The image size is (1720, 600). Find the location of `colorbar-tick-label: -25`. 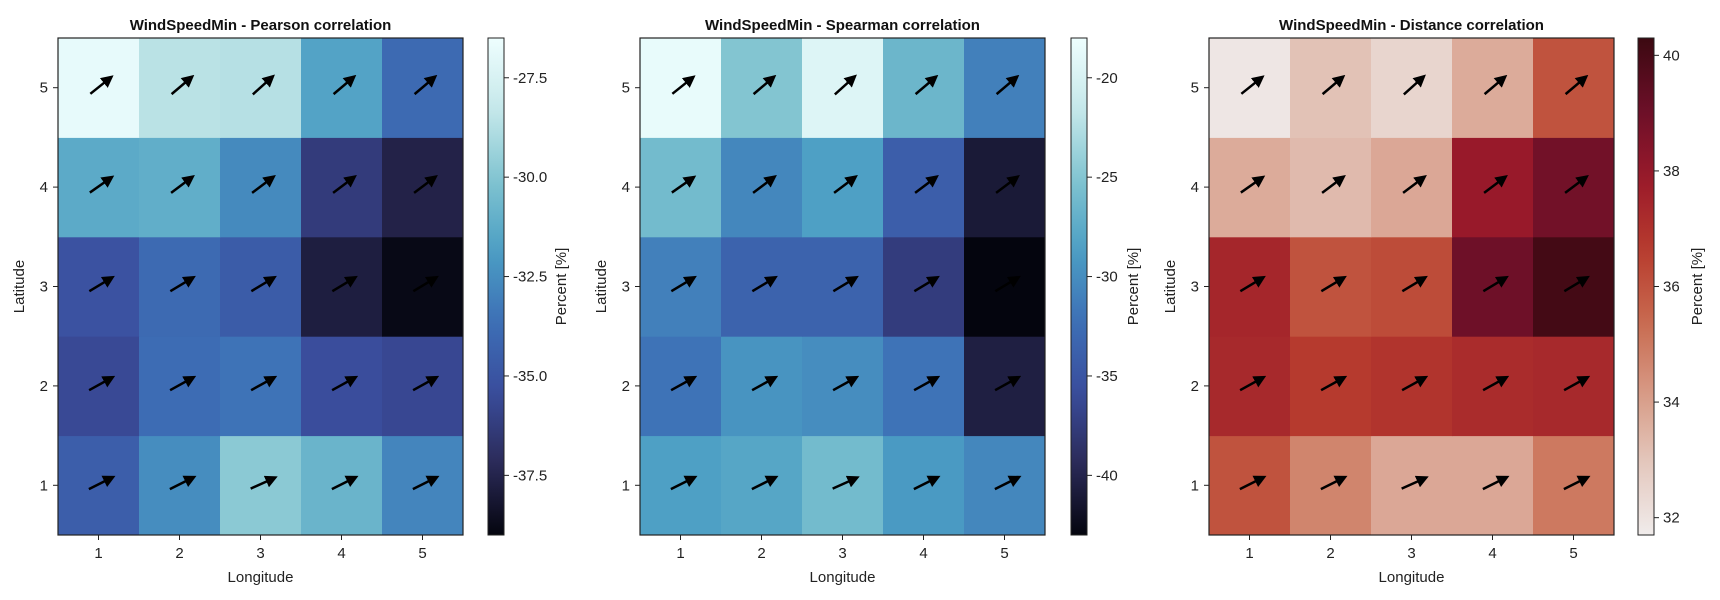

colorbar-tick-label: -25 is located at coordinates (1107, 177).